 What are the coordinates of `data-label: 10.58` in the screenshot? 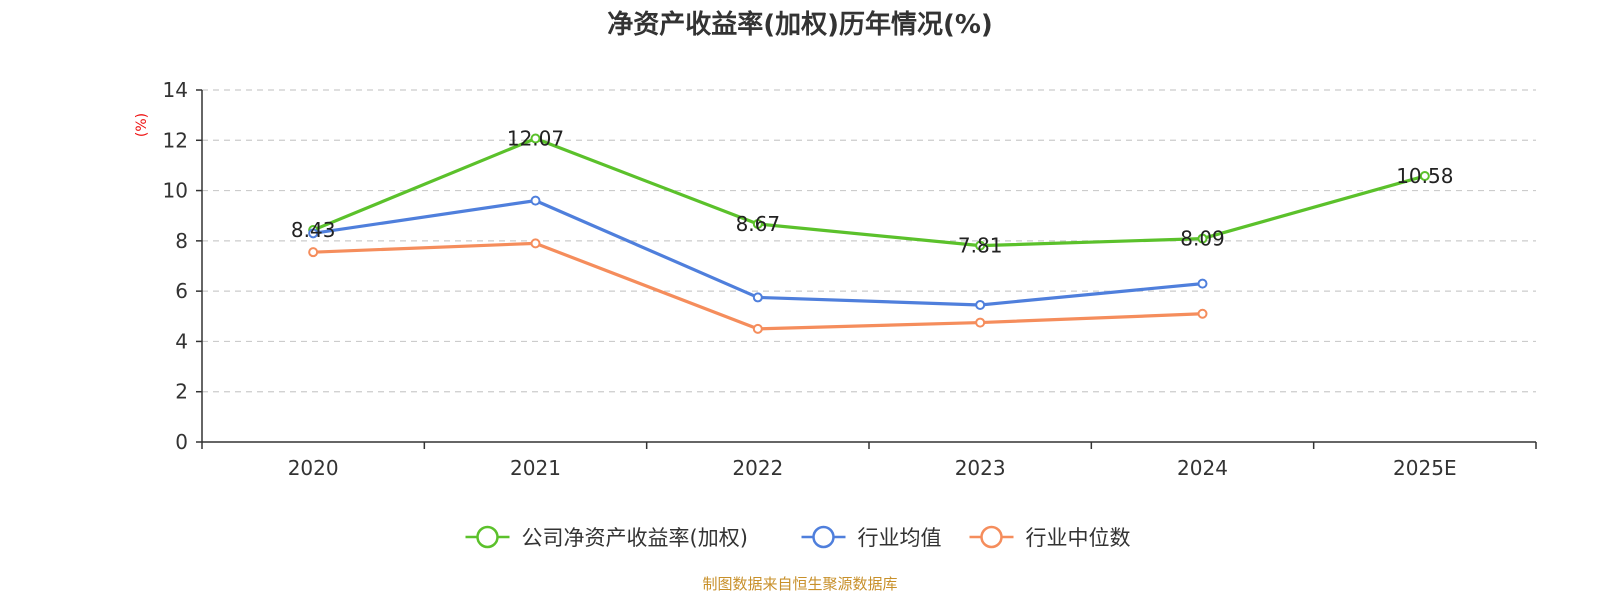 It's located at (1424, 176).